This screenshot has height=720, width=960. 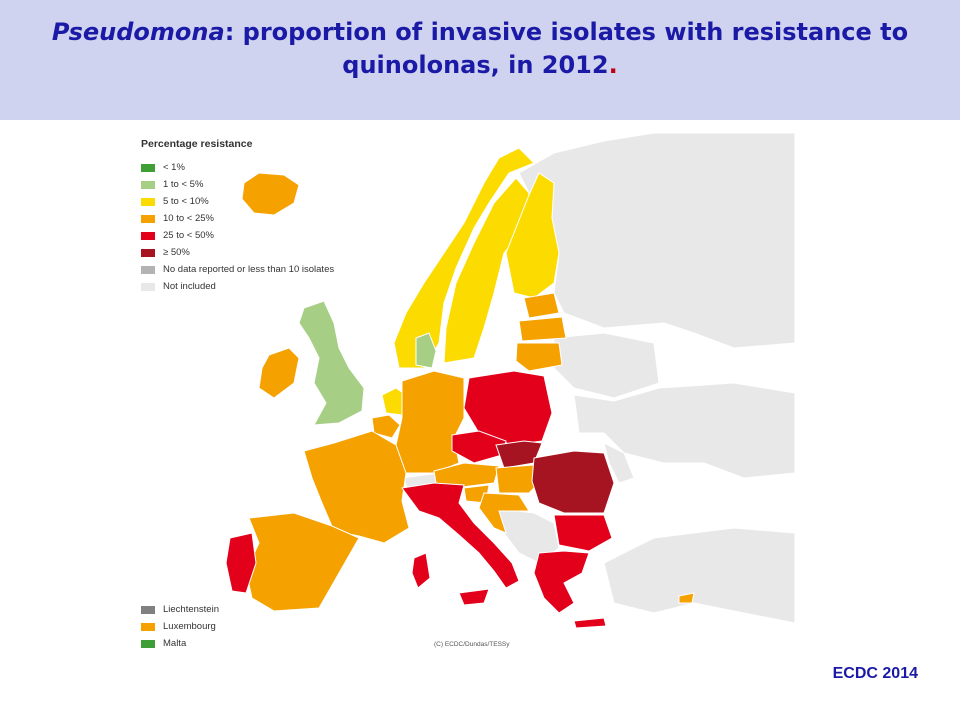 What do you see at coordinates (426, 350) in the screenshot?
I see `country-denmark` at bounding box center [426, 350].